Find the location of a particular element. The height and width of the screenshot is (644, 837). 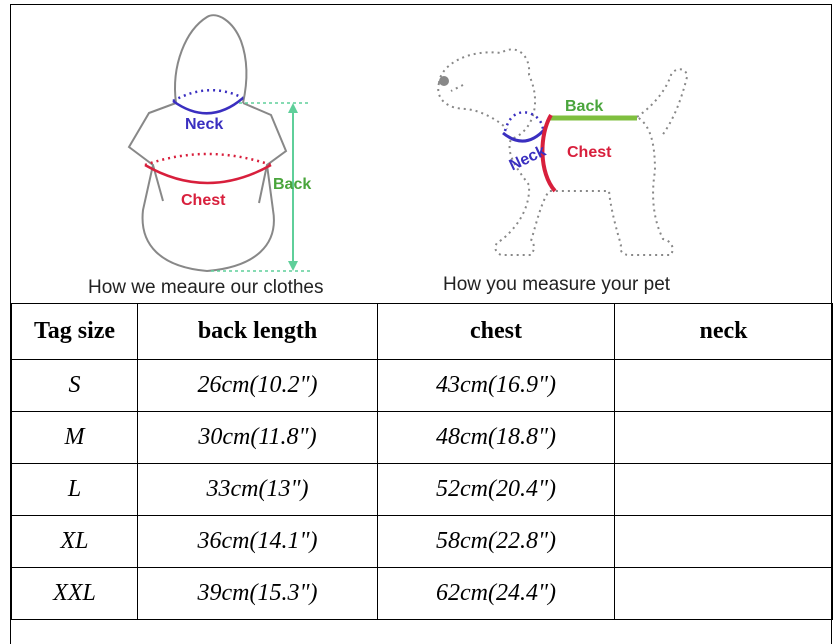

table-row: XXL 39cm(15.3") 62cm(24.4") is located at coordinates (422, 593).